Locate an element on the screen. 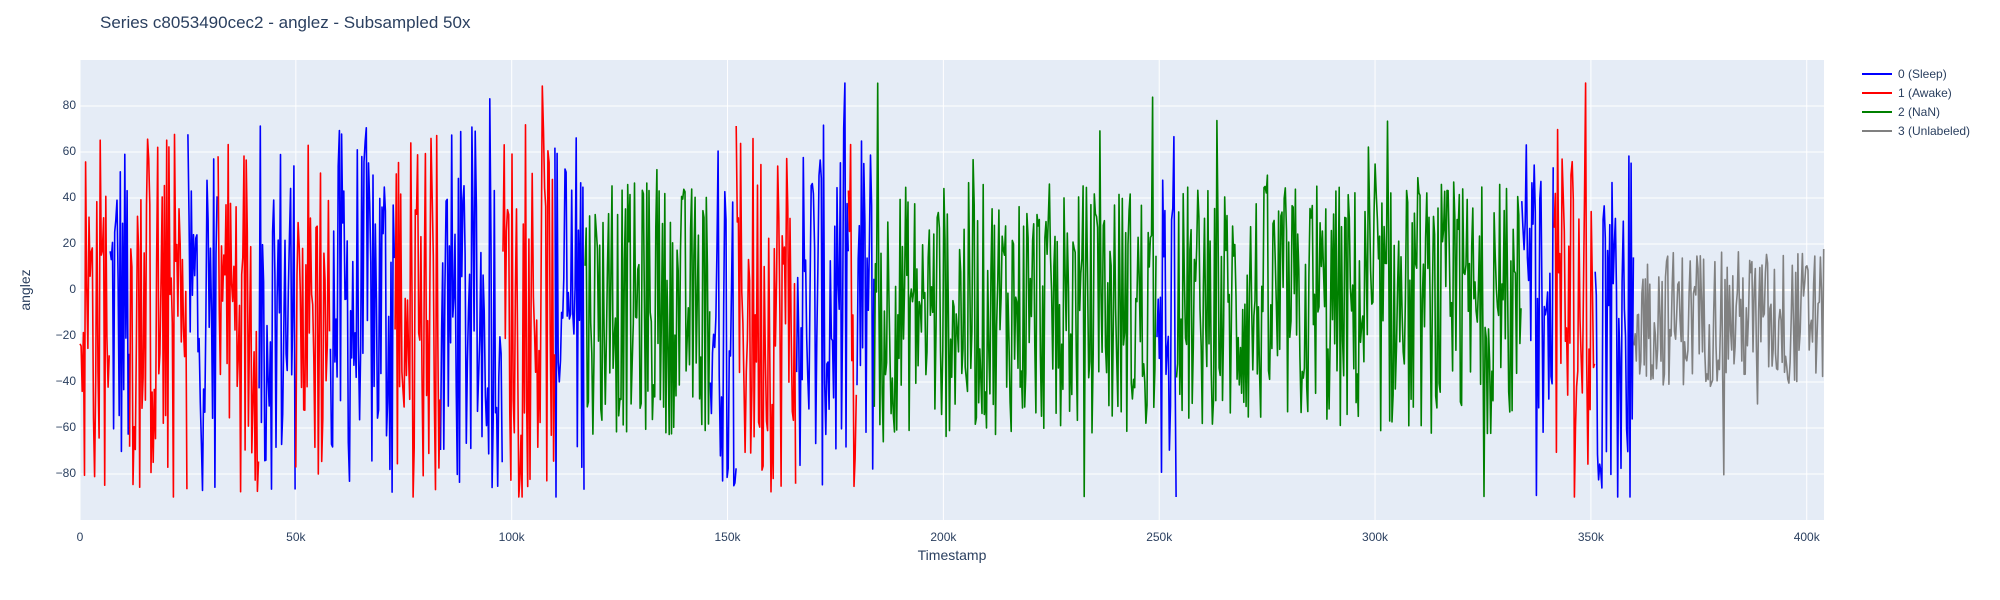 The height and width of the screenshot is (600, 2000). y-tick-label: 60 is located at coordinates (70, 151).